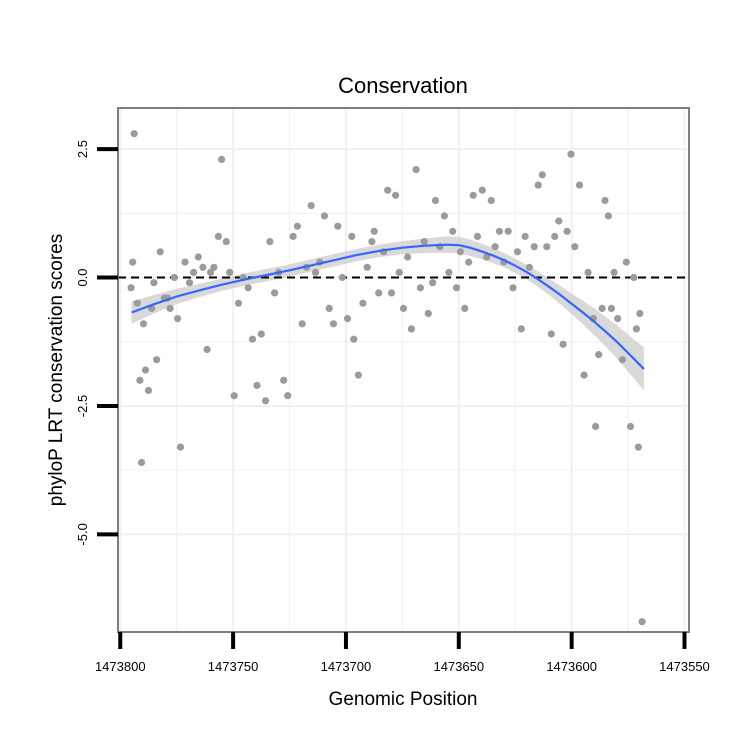  Describe the element at coordinates (82, 406) in the screenshot. I see `y-tick-label: -2.5` at that location.